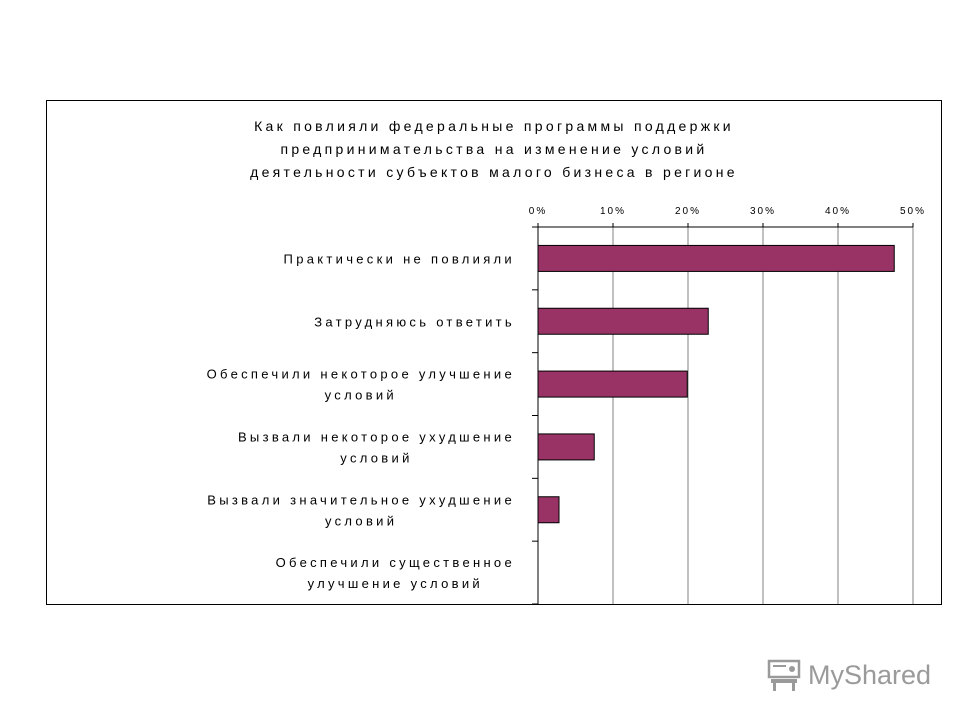  What do you see at coordinates (414, 321) in the screenshot?
I see `category-label: Затрудняюсь ответить` at bounding box center [414, 321].